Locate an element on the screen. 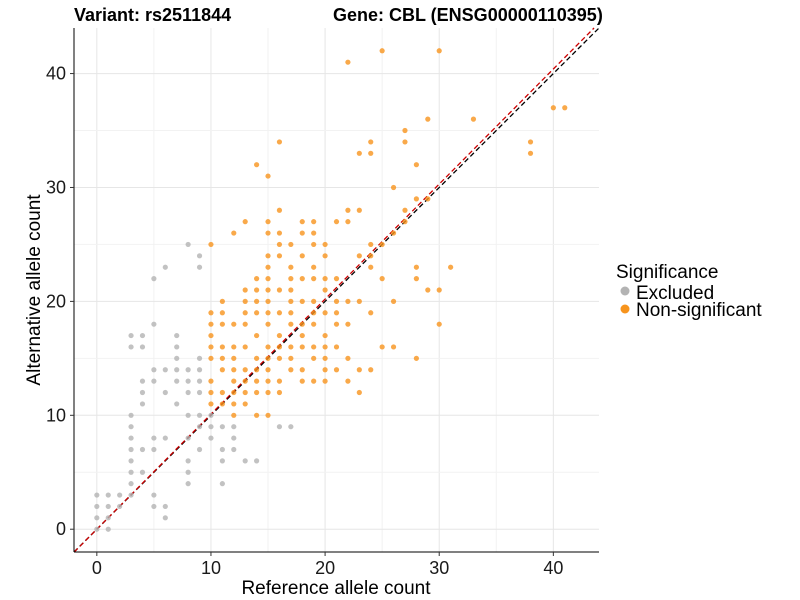 Image resolution: width=800 pixels, height=600 pixels. y-tick-label: 0 is located at coordinates (61, 529).